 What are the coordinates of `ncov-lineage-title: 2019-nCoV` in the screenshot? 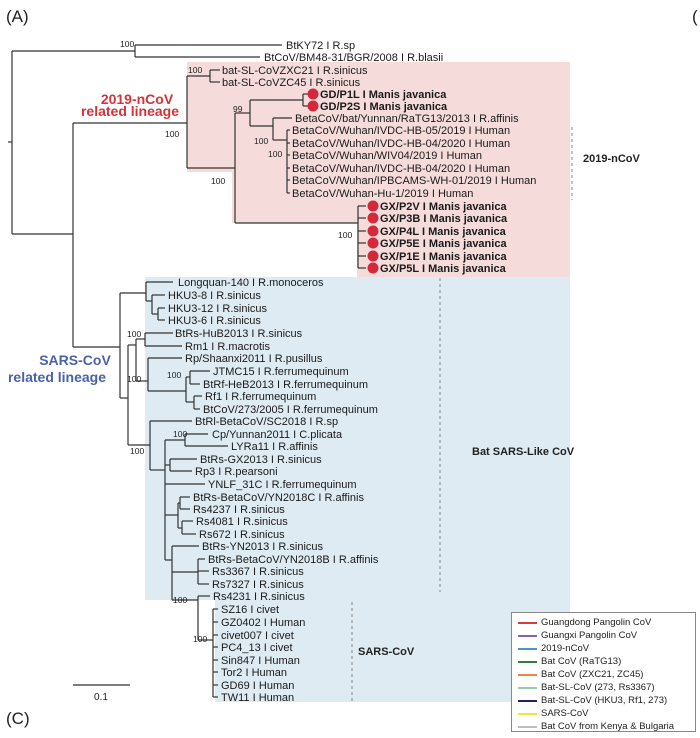 It's located at (137, 99).